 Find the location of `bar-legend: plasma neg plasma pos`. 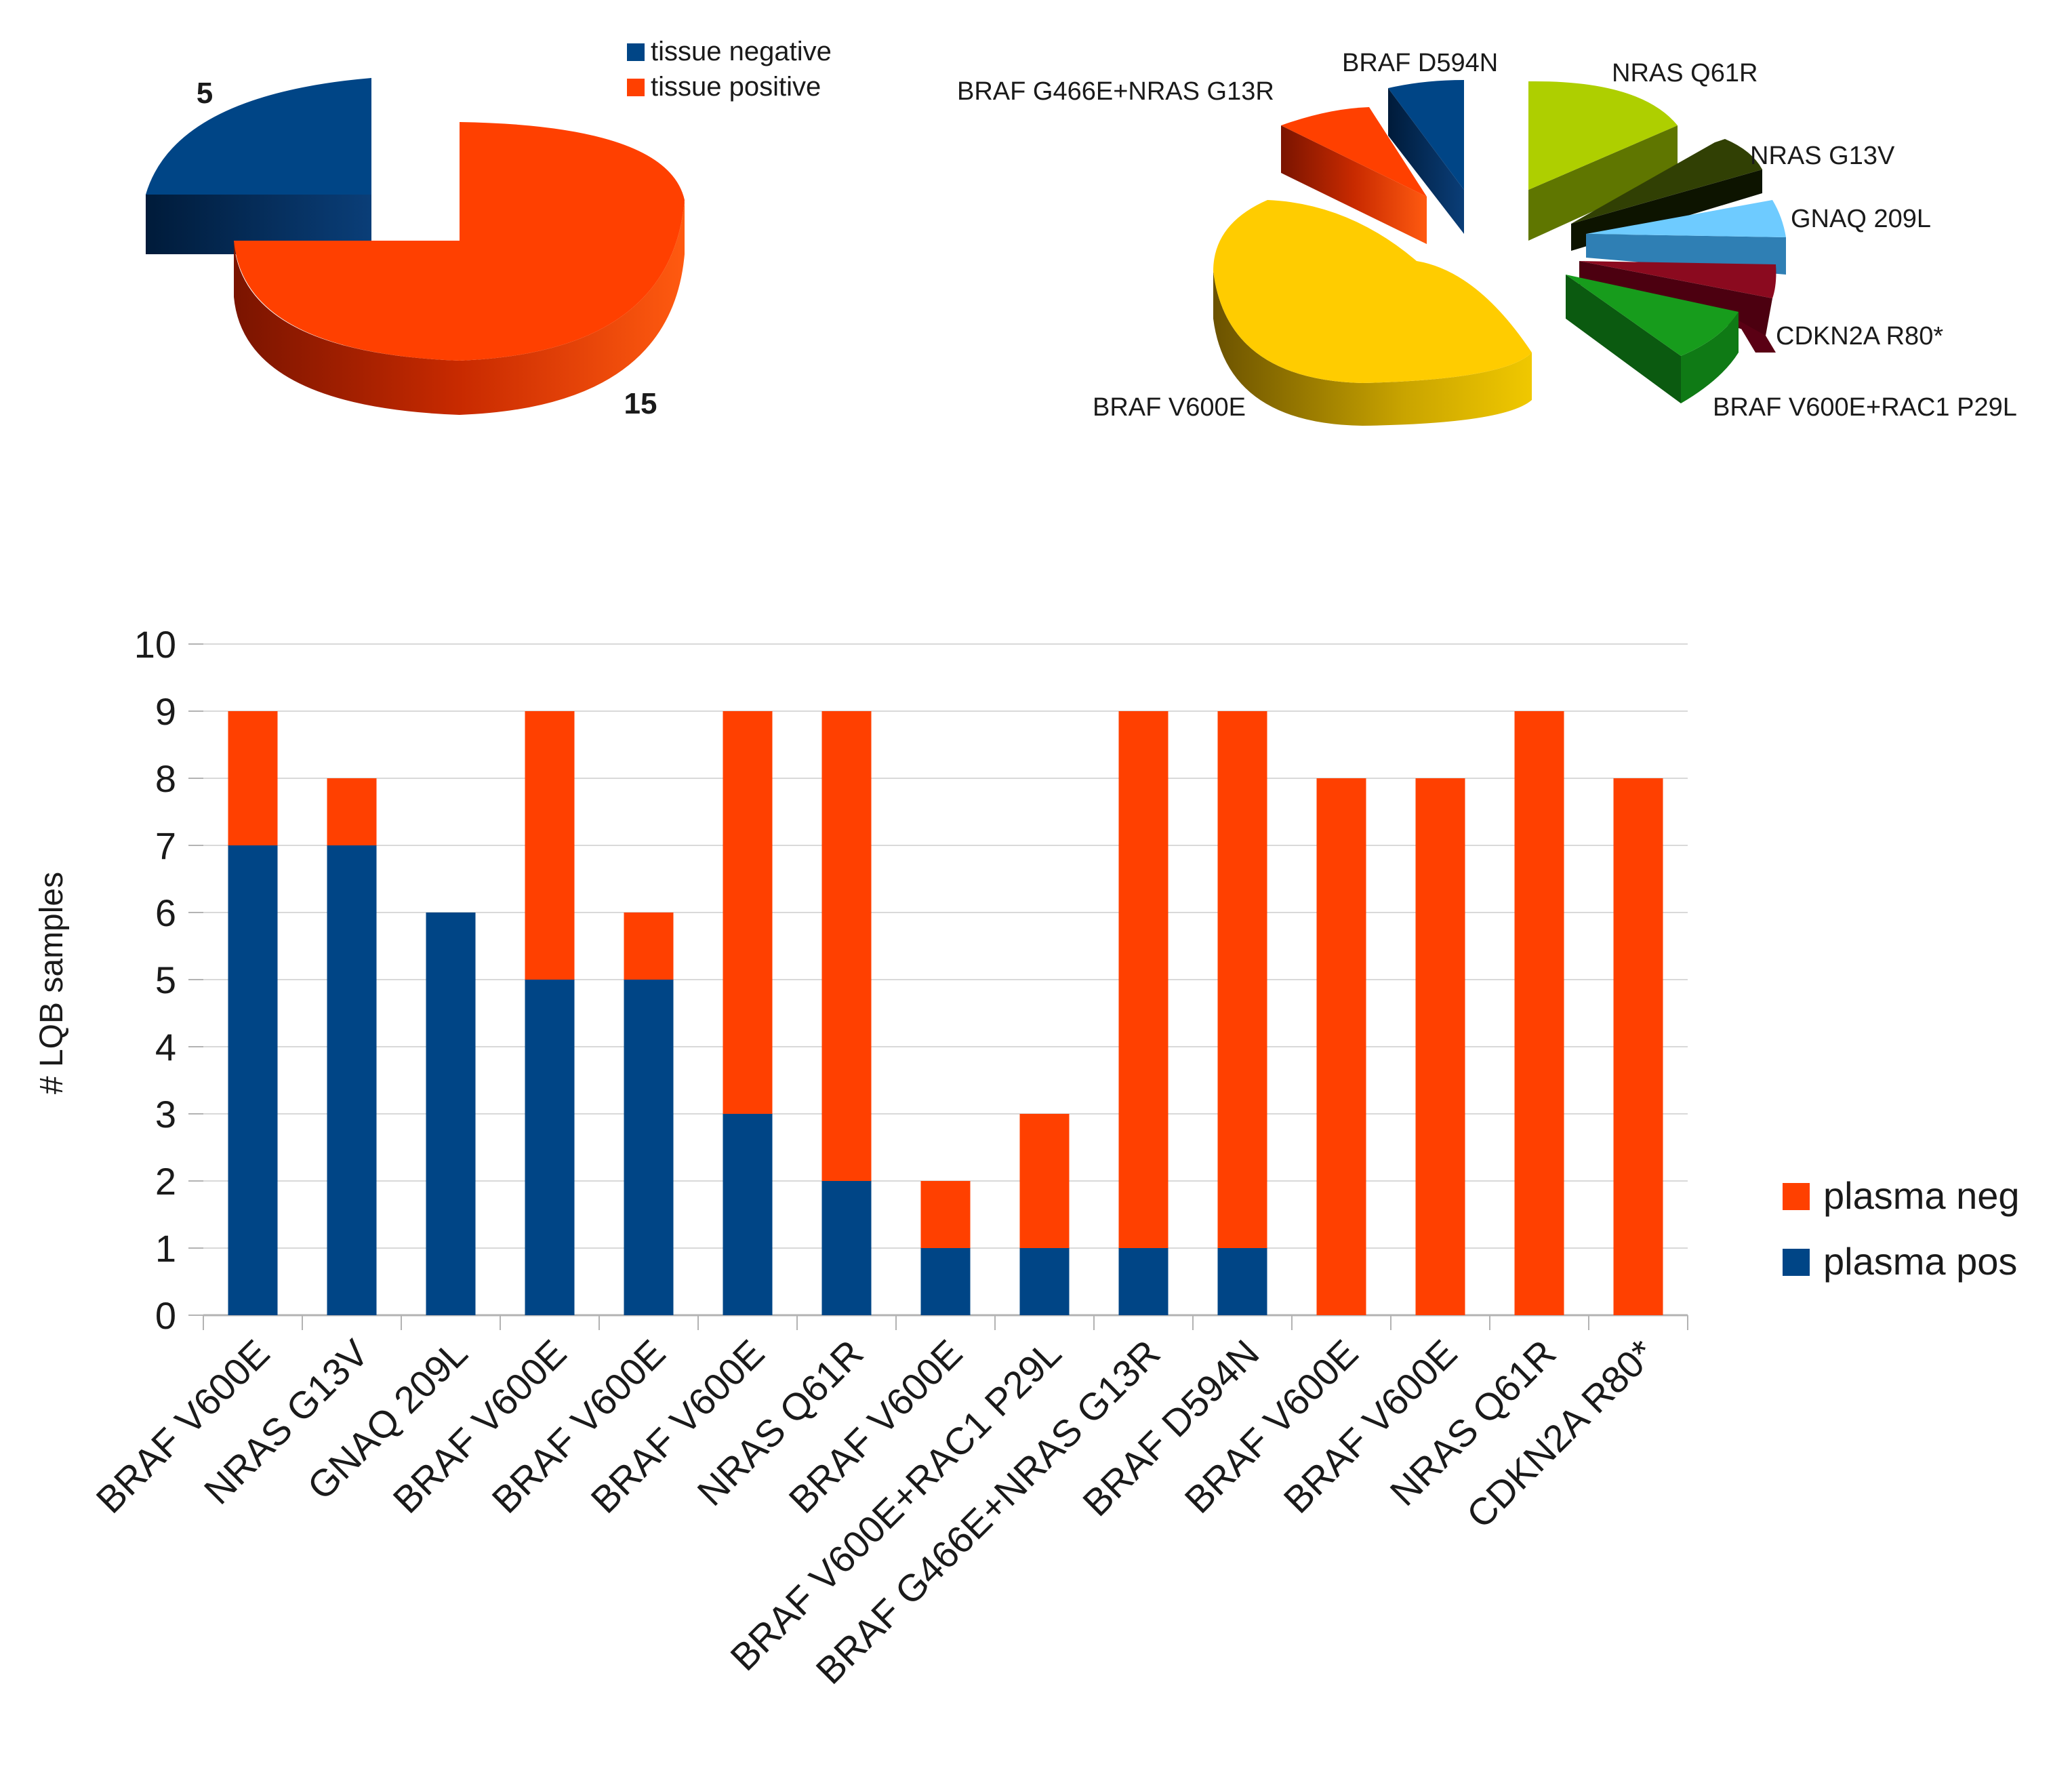

bar-legend: plasma neg plasma pos is located at coordinates (1901, 1229).